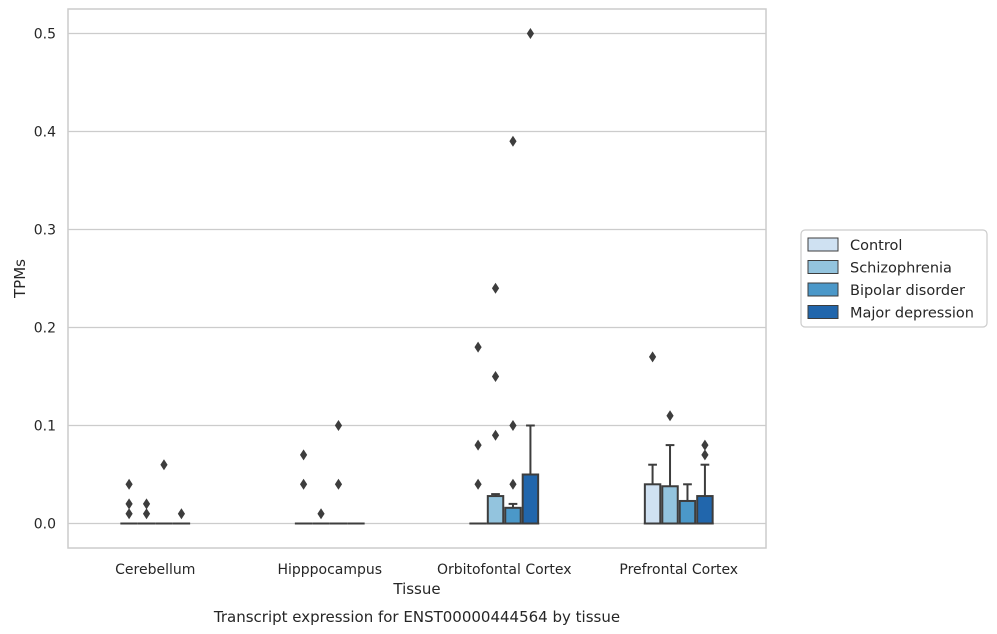 The width and height of the screenshot is (997, 634). I want to click on y-axis-label: TPMs, so click(20, 279).